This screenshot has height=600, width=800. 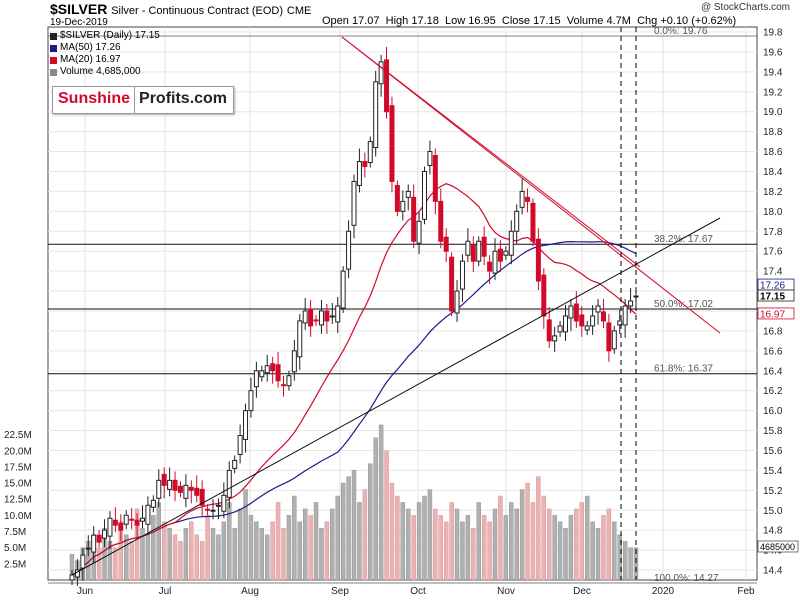 What do you see at coordinates (773, 72) in the screenshot?
I see `y-tick-label: 19.4` at bounding box center [773, 72].